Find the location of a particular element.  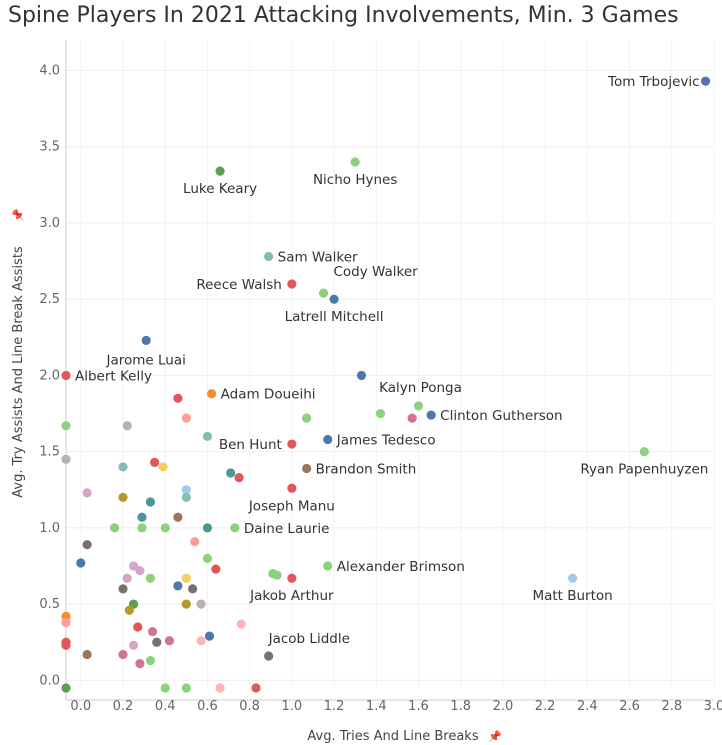

y-axis-ticks: 0.0 0.5 1.0 1.5 2.0 2.5 3.0 3.5 4.0 is located at coordinates (49, 375).